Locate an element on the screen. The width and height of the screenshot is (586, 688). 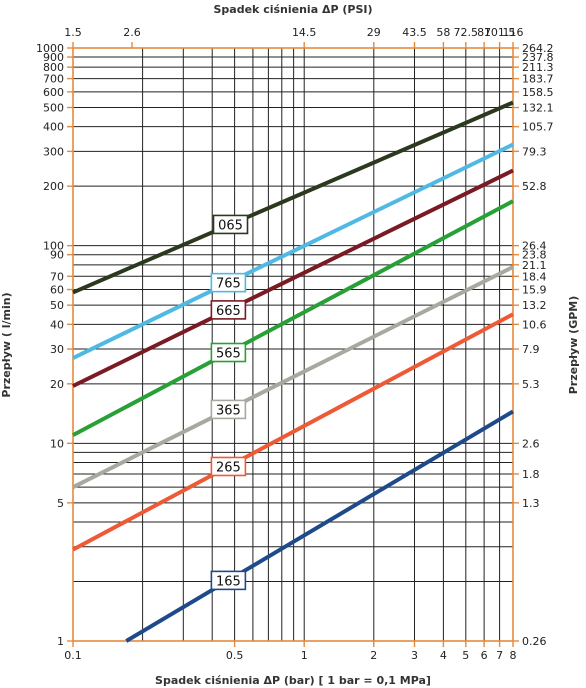
y-tick-label: 800 is located at coordinates (53, 67).